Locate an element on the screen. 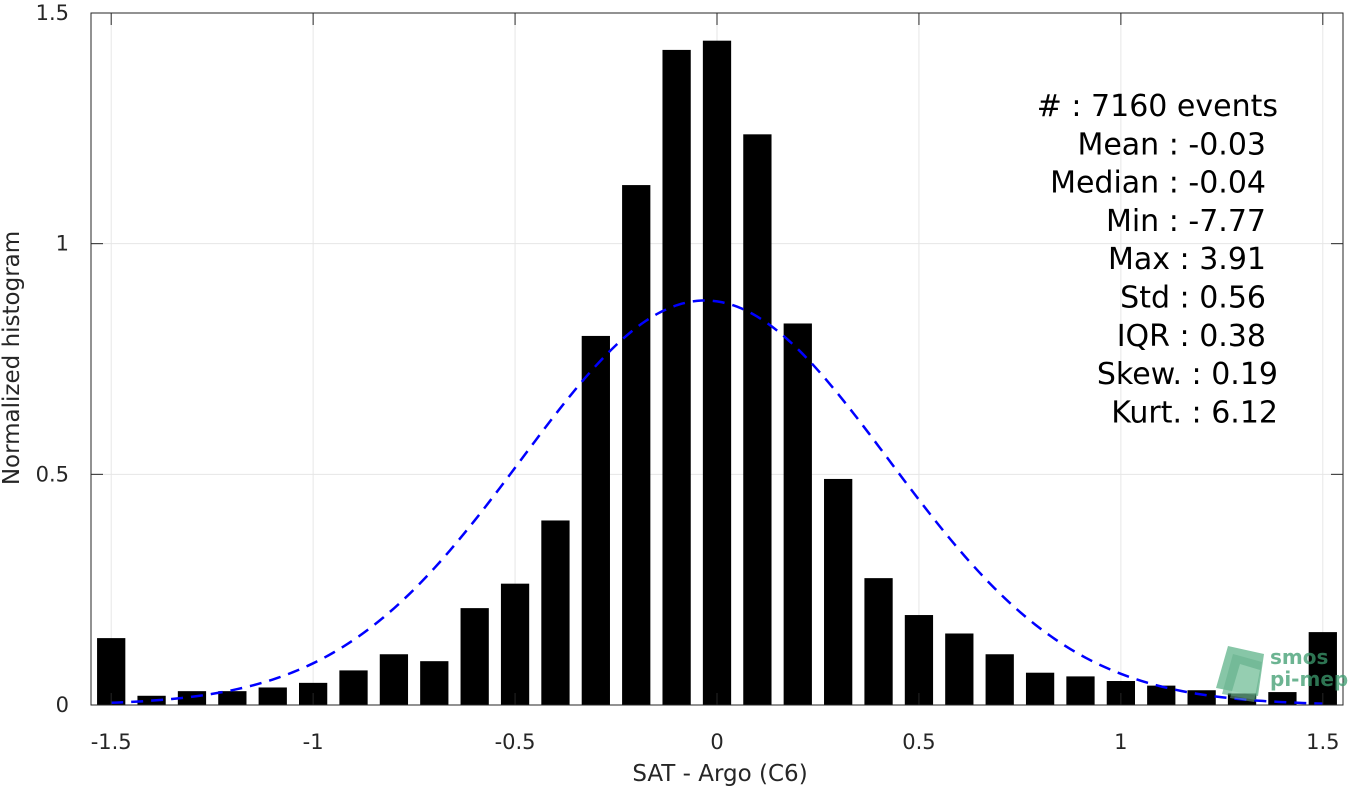 This screenshot has height=787, width=1367. x-tick-label: 0 is located at coordinates (716, 742).